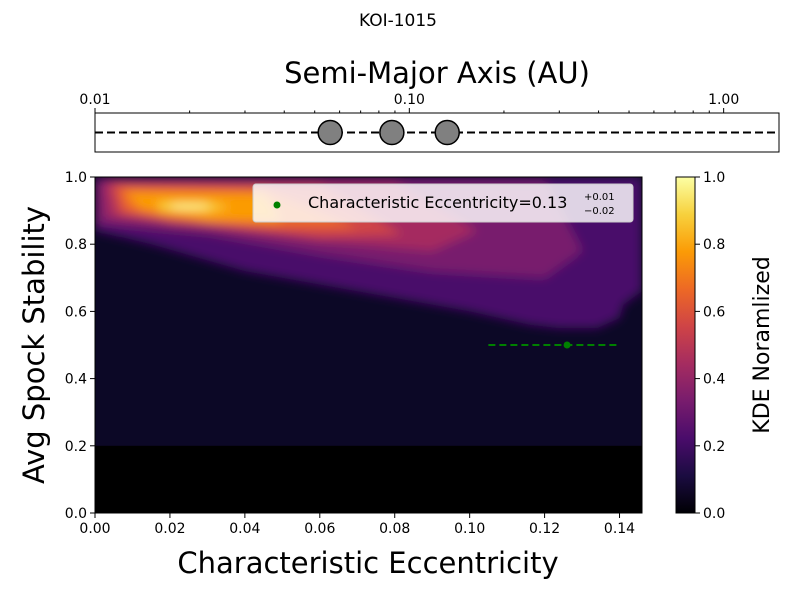  I want to click on colorbar-tick-label: 0.2, so click(714, 447).